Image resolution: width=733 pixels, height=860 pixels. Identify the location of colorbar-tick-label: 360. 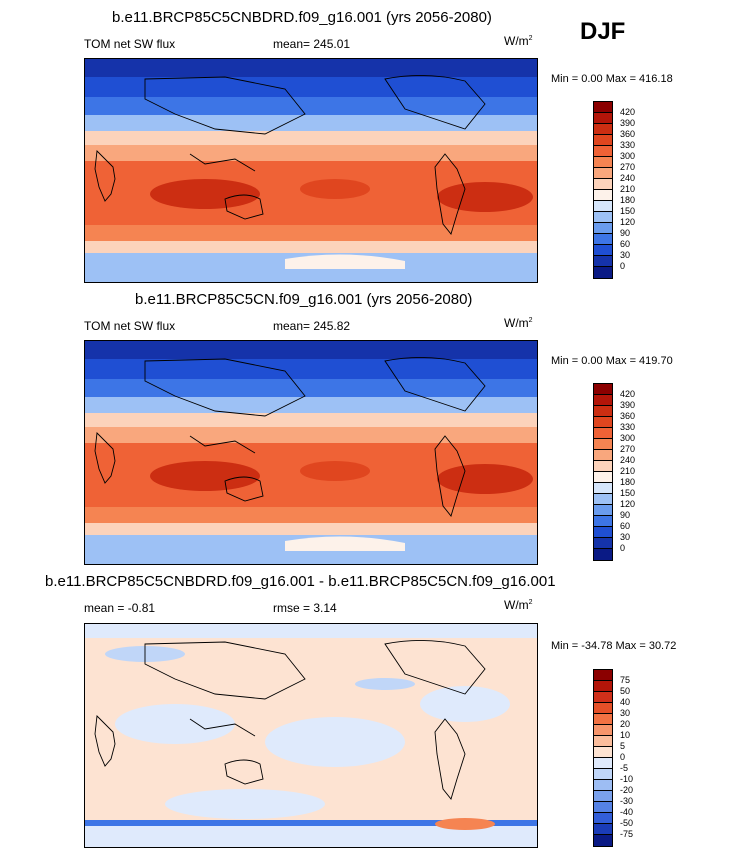
(628, 416).